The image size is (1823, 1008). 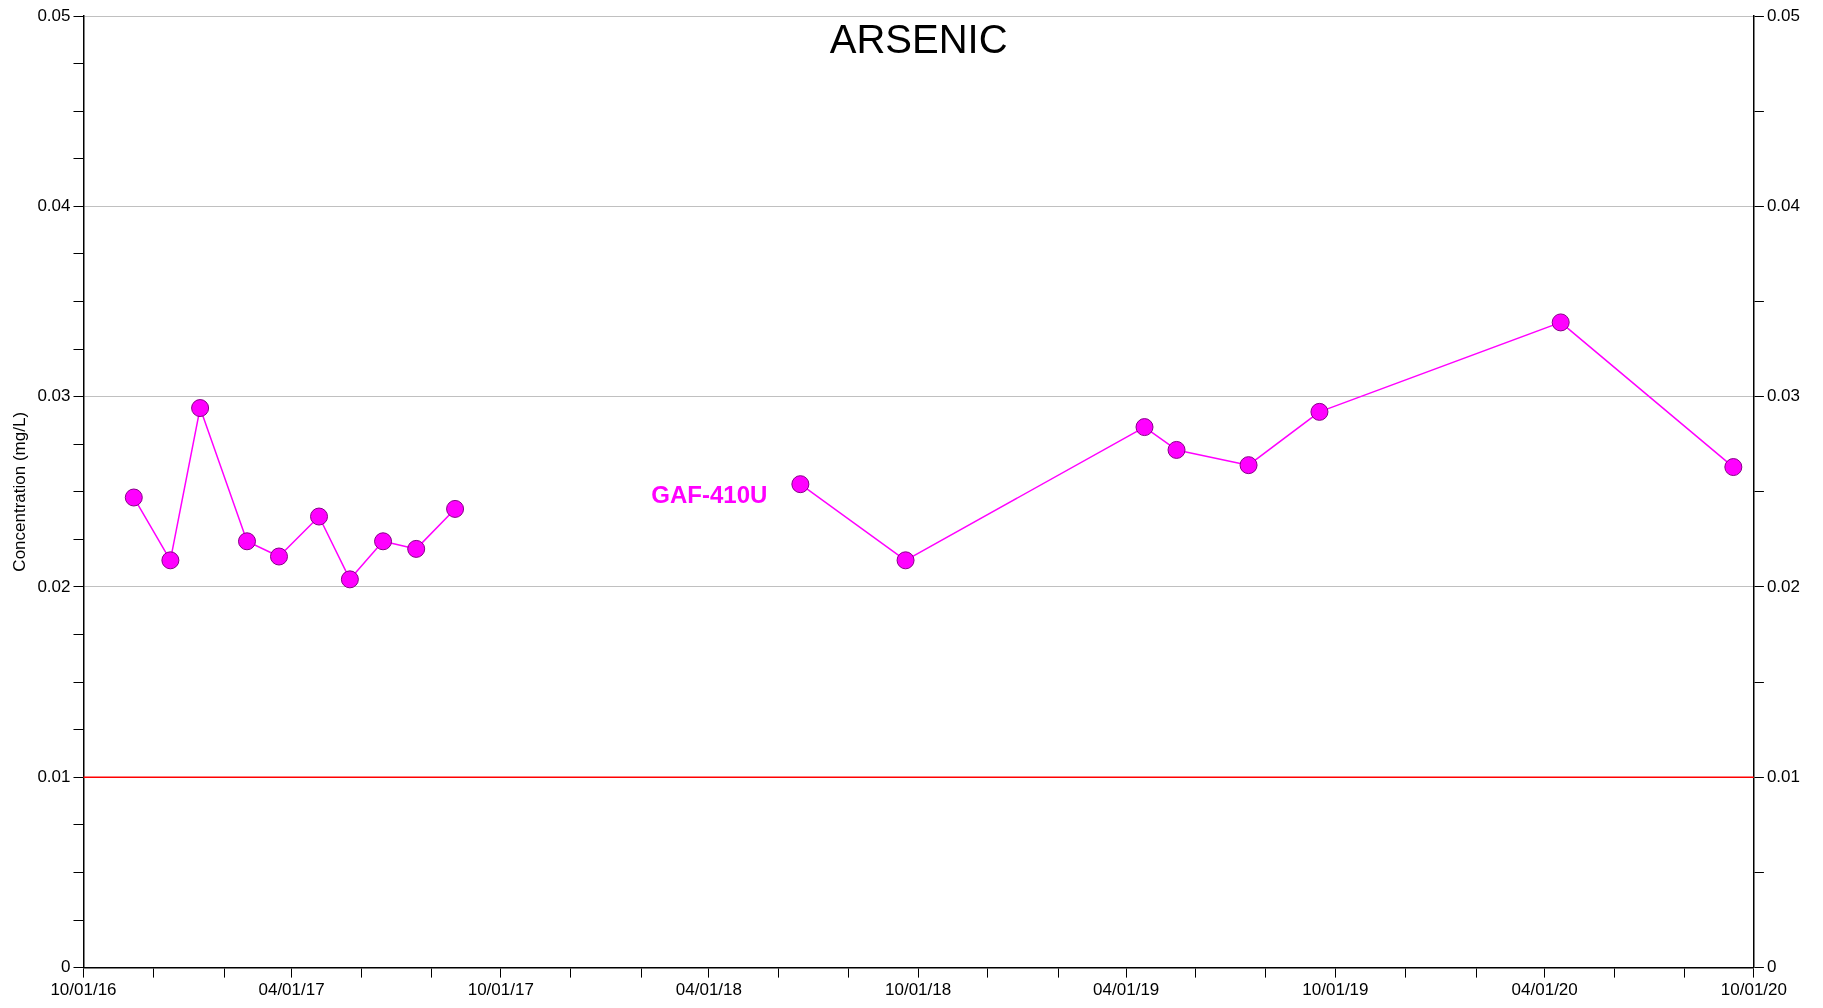 What do you see at coordinates (708, 990) in the screenshot?
I see `x-tick-label: 04/01/18` at bounding box center [708, 990].